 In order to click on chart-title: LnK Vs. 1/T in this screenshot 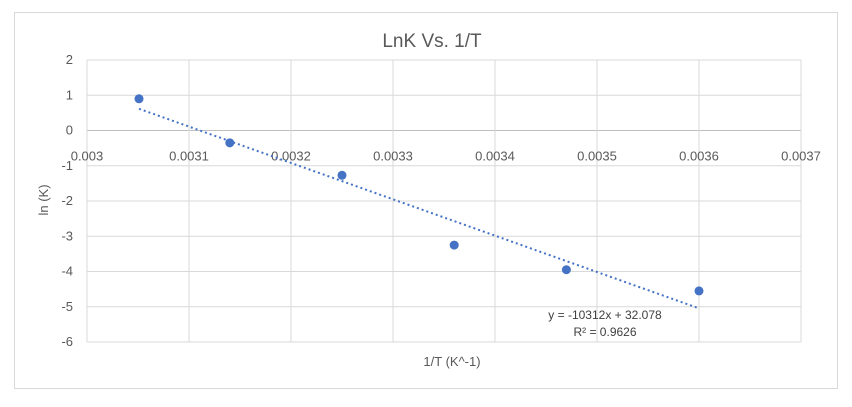, I will do `click(432, 41)`.